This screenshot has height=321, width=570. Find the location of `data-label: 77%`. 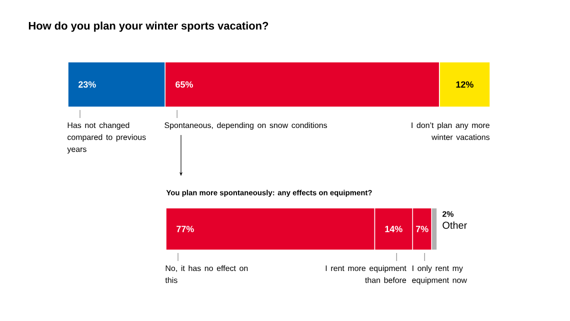

data-label: 77% is located at coordinates (185, 229).